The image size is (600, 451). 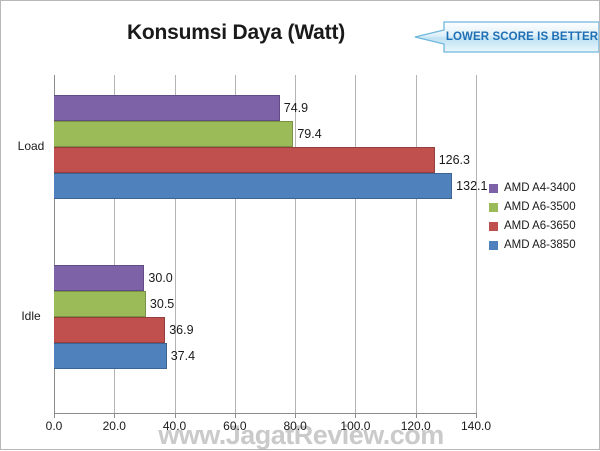 I want to click on legend-label: AMD A6-3500, so click(x=540, y=207).